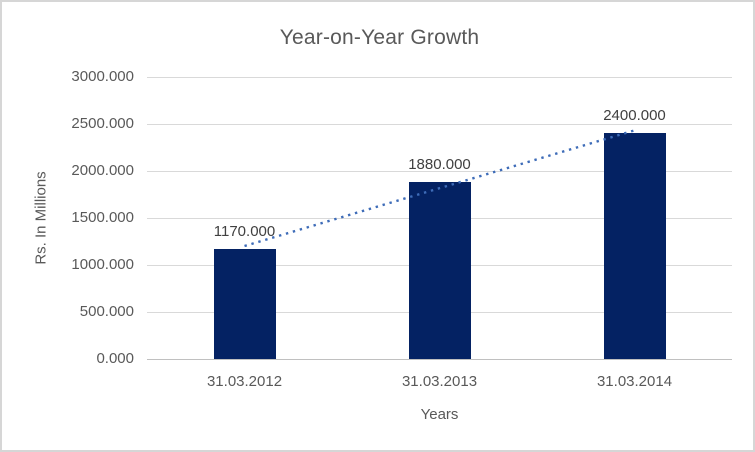 The width and height of the screenshot is (755, 452). What do you see at coordinates (102, 170) in the screenshot?
I see `y-tick-label: 2000.000` at bounding box center [102, 170].